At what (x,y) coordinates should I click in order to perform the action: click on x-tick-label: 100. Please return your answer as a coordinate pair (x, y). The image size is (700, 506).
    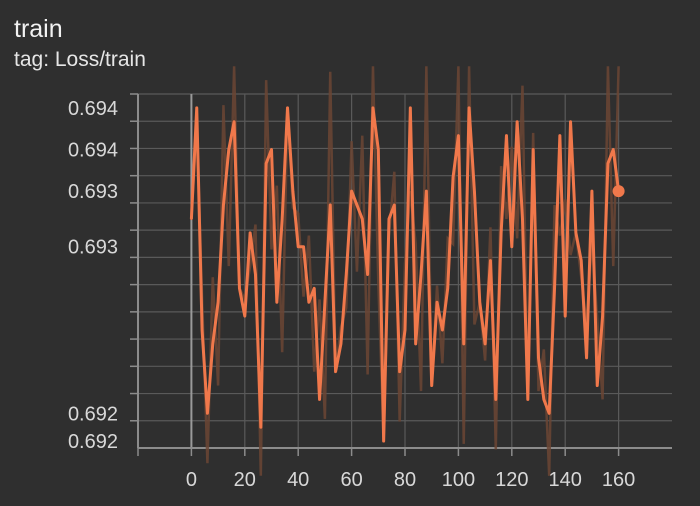
    Looking at the image, I should click on (458, 480).